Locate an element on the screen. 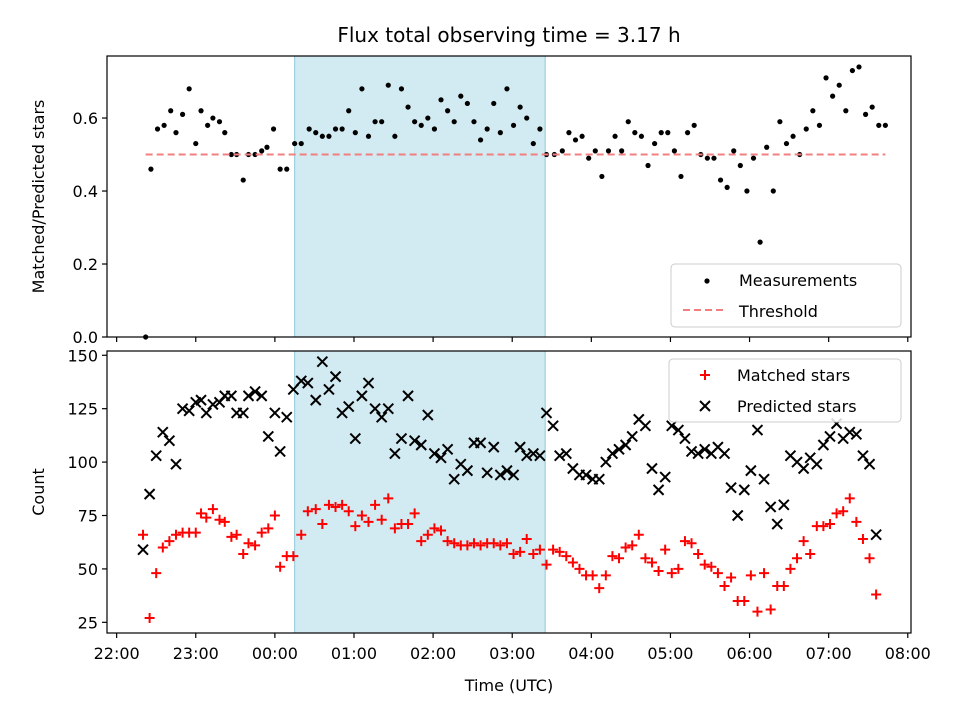  legend-plus-marker is located at coordinates (705, 375).